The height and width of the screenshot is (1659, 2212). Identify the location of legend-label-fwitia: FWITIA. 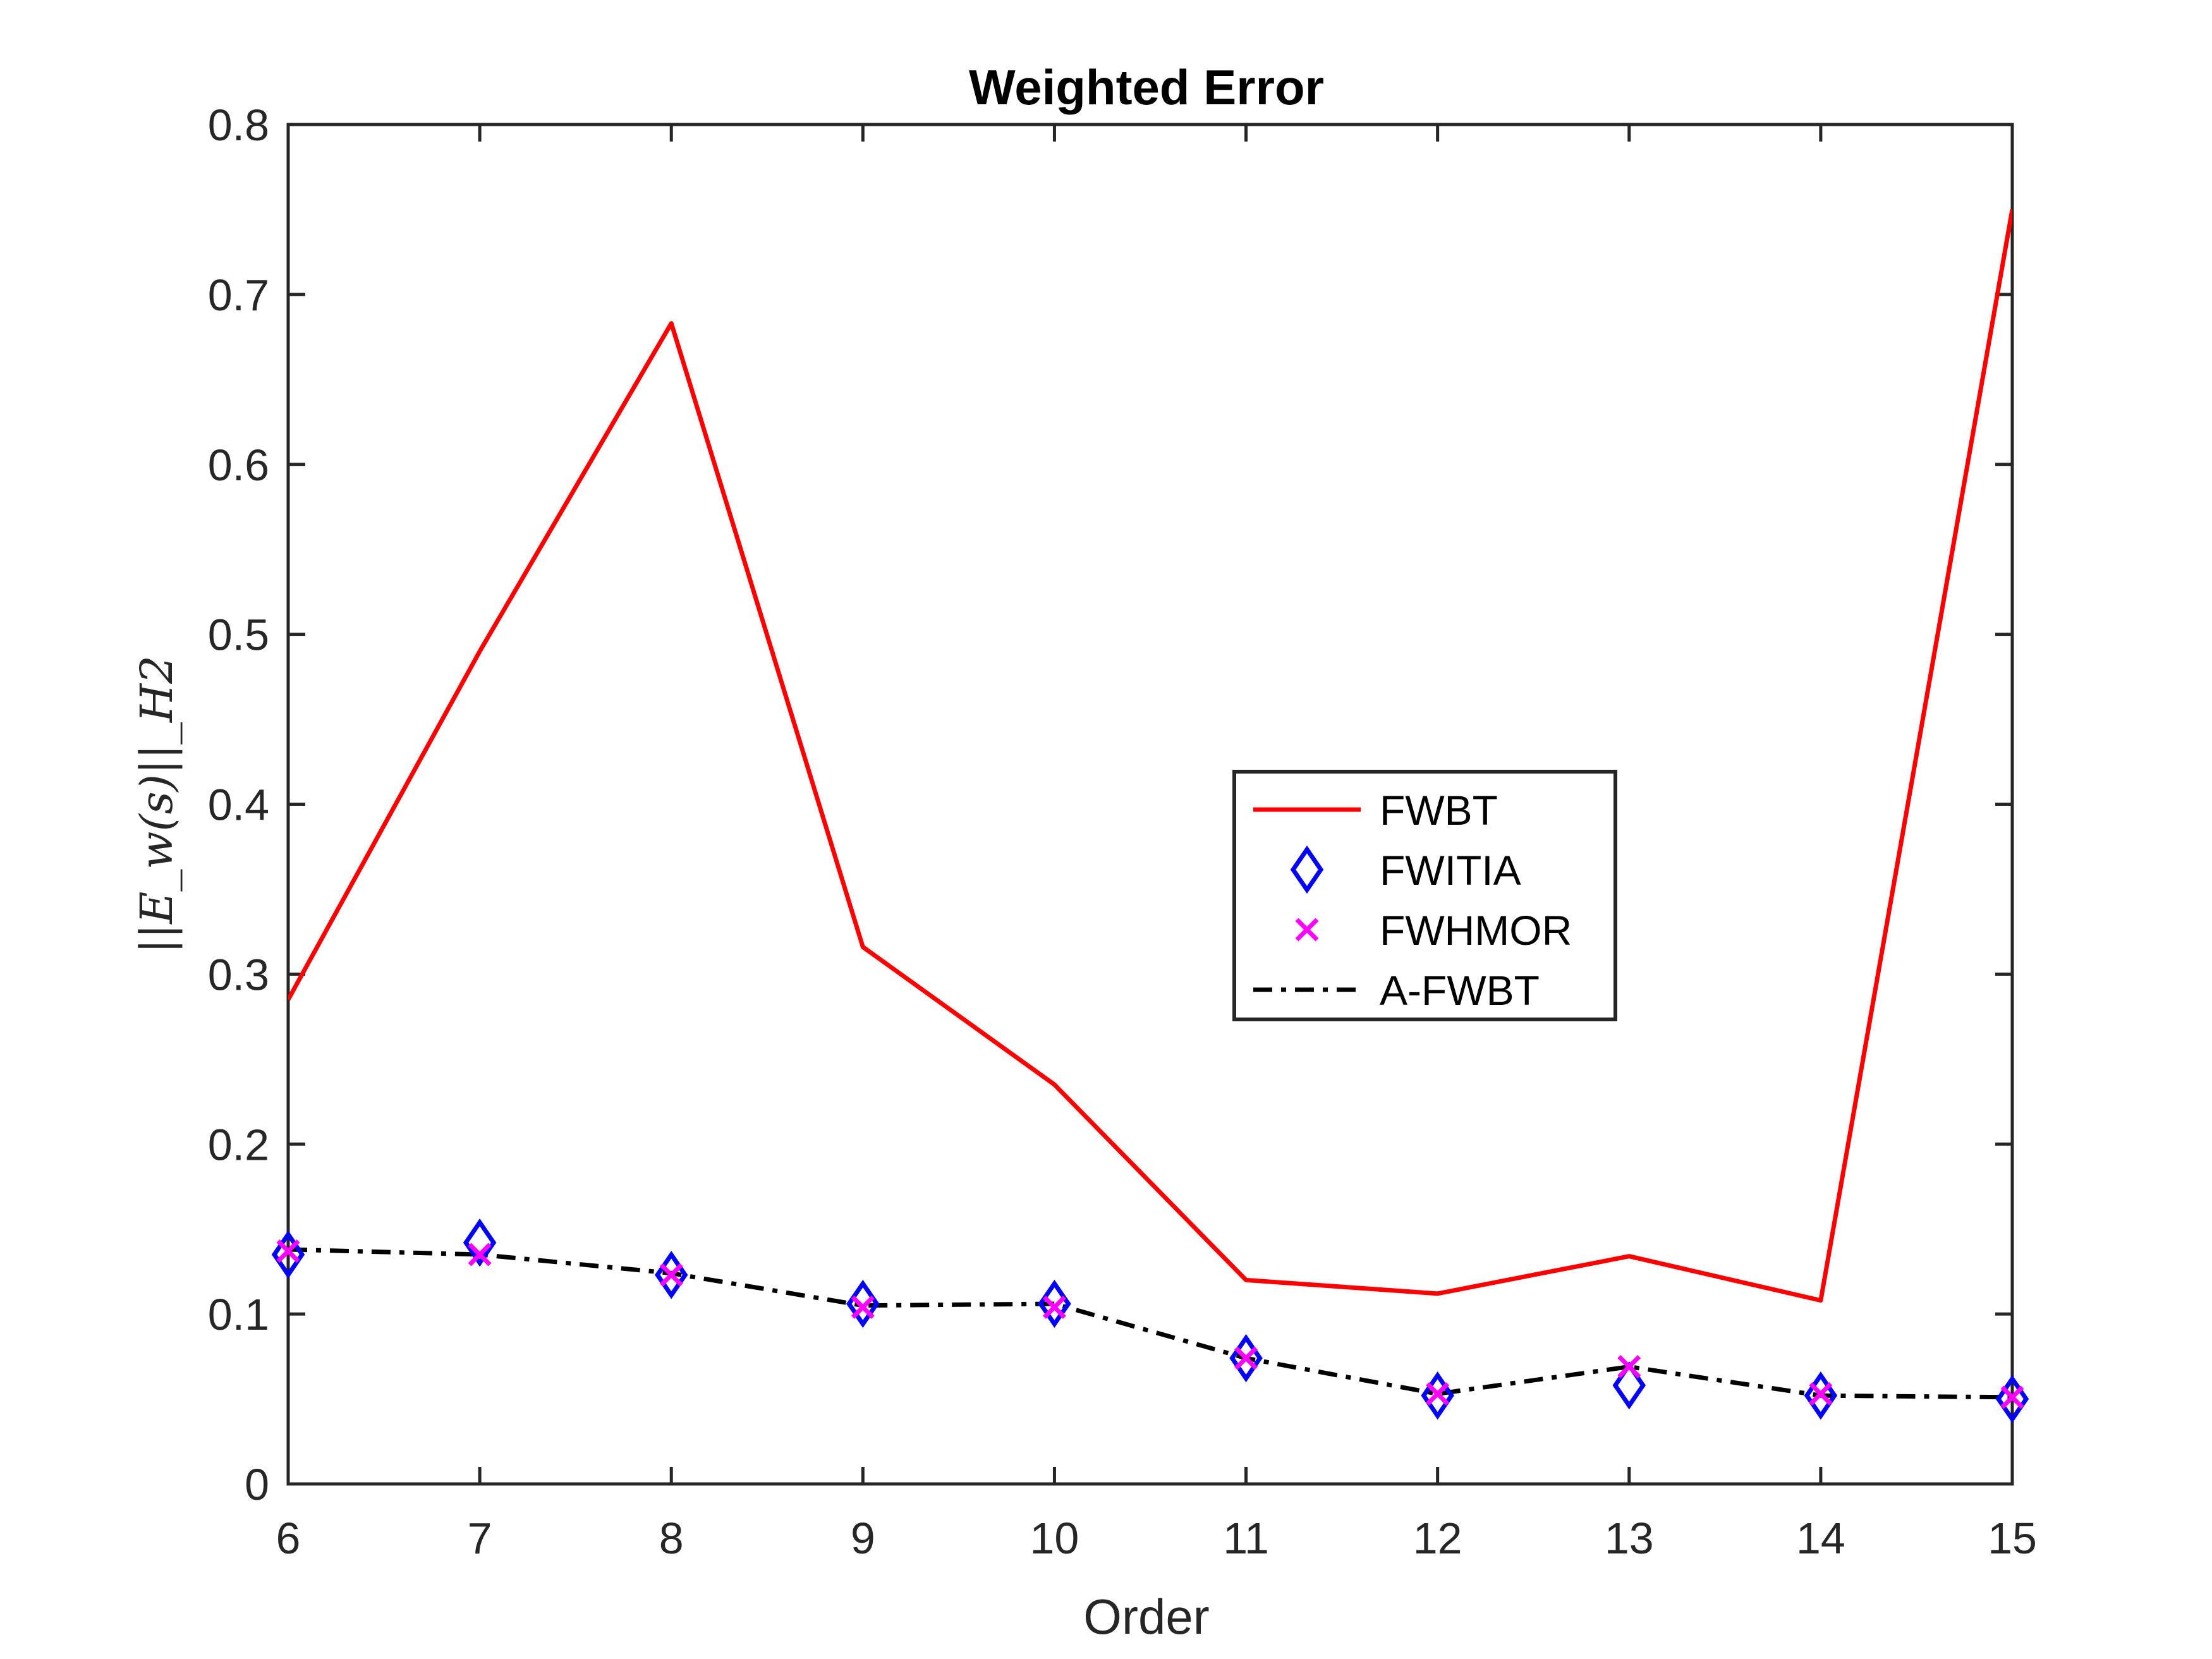
(1450, 870).